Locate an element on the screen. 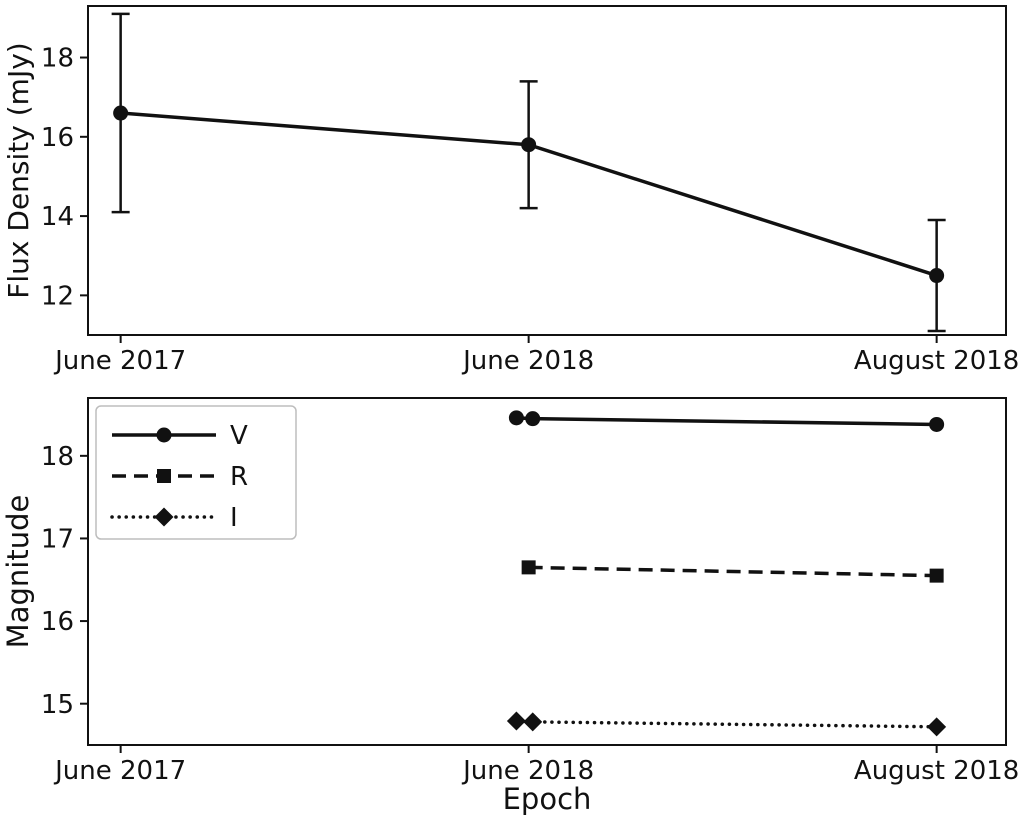  x-axis-label: Epoch is located at coordinates (547, 799).